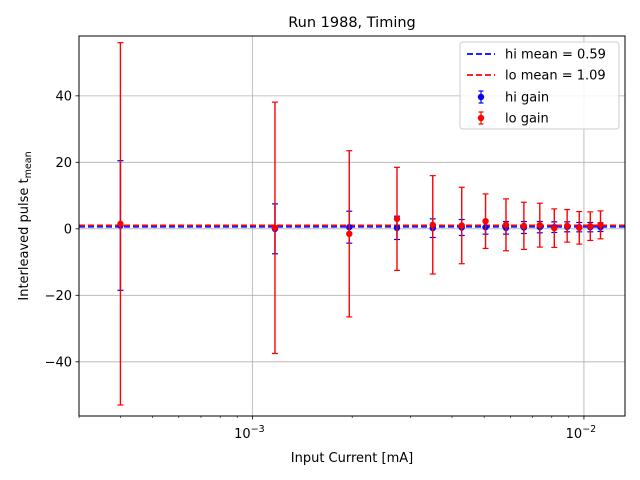 This screenshot has height=480, width=640. What do you see at coordinates (58, 362) in the screenshot?
I see `y-tick-label: −40` at bounding box center [58, 362].